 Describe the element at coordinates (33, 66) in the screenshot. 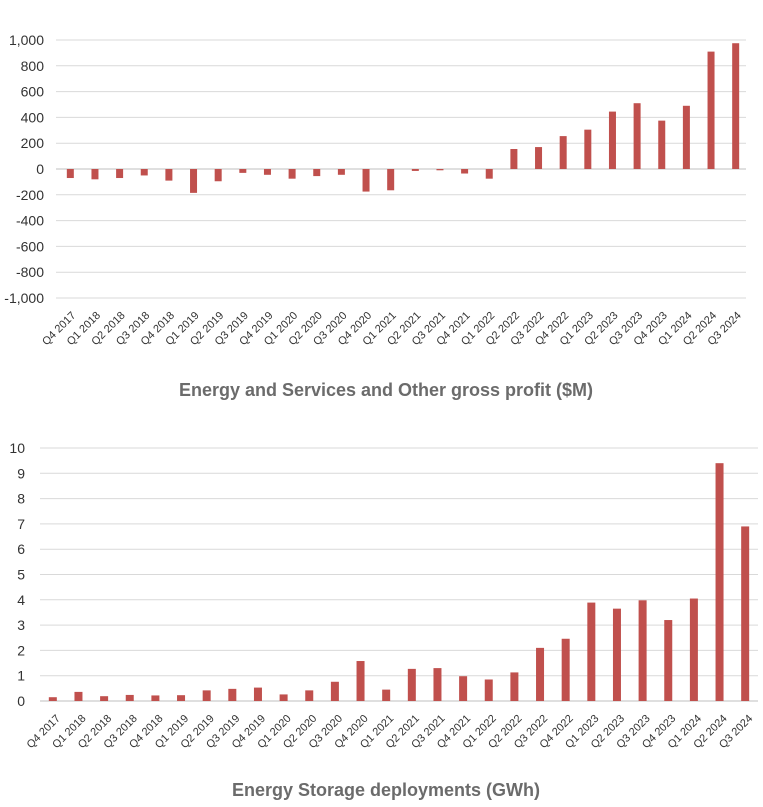

I see `y-tick-label: 800` at that location.